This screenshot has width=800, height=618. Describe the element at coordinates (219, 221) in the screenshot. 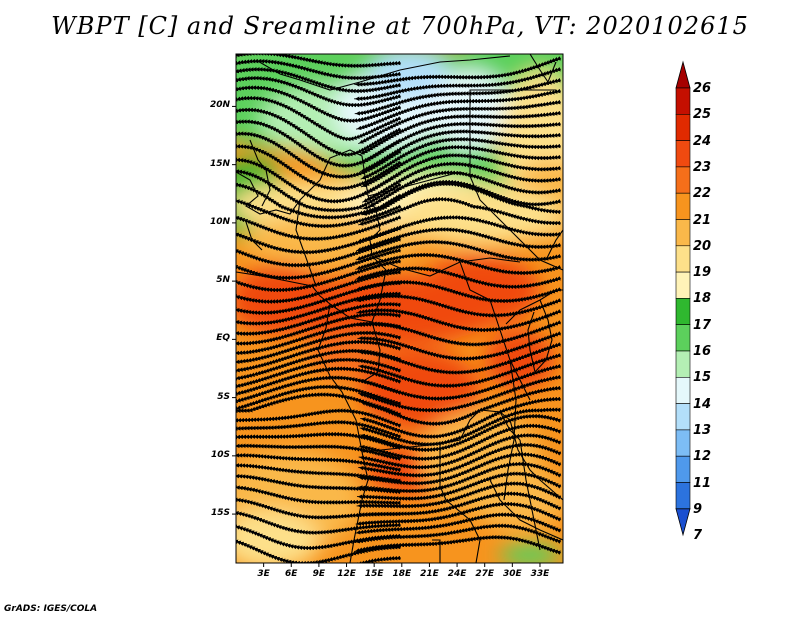

I see `lat-tick-label: 10N` at that location.